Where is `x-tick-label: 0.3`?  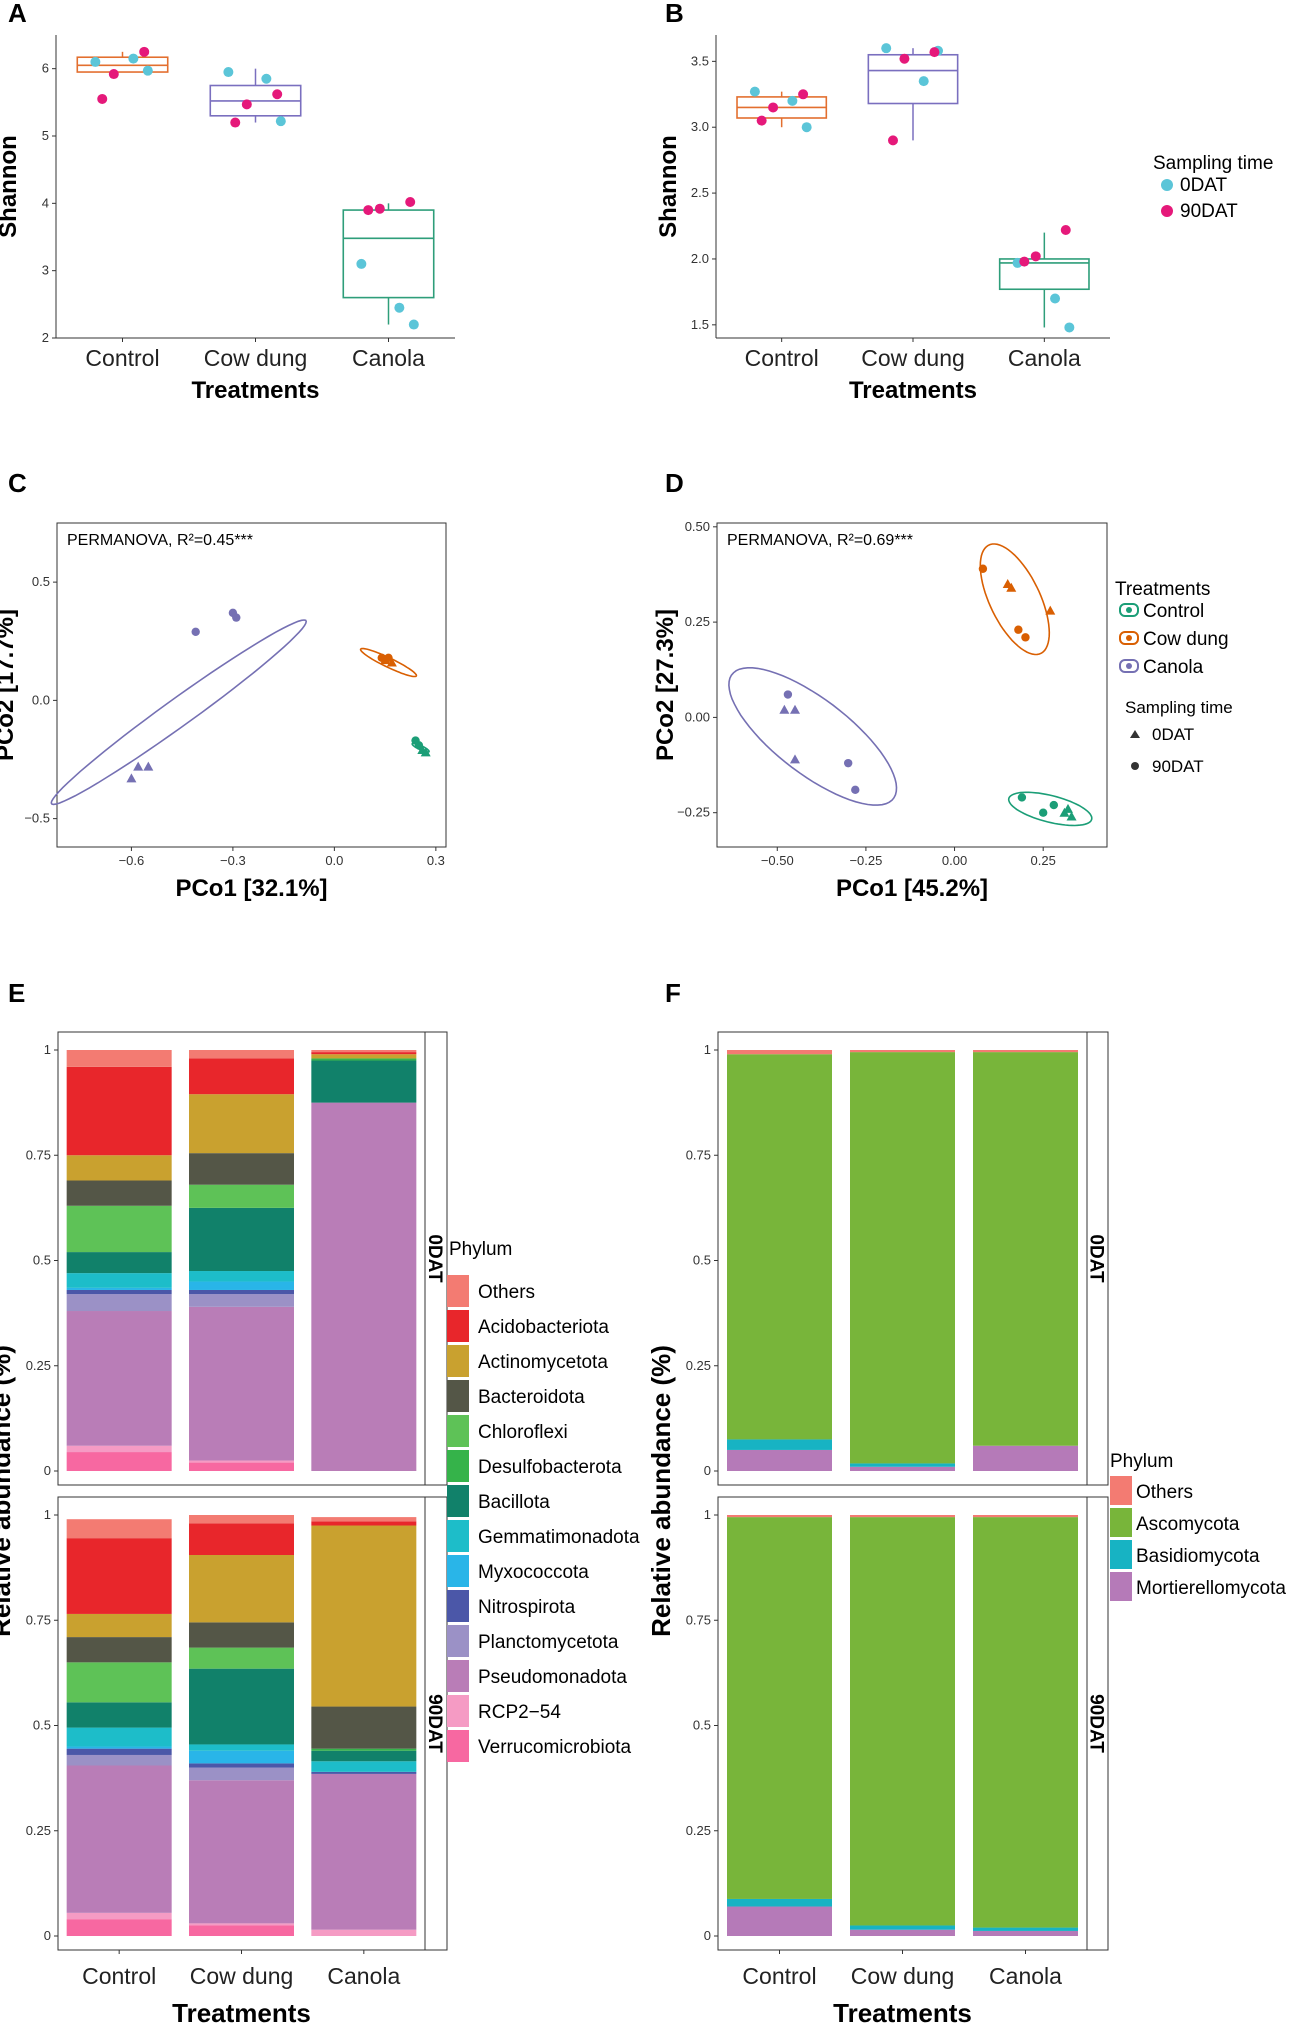 x-tick-label: 0.3 is located at coordinates (436, 860).